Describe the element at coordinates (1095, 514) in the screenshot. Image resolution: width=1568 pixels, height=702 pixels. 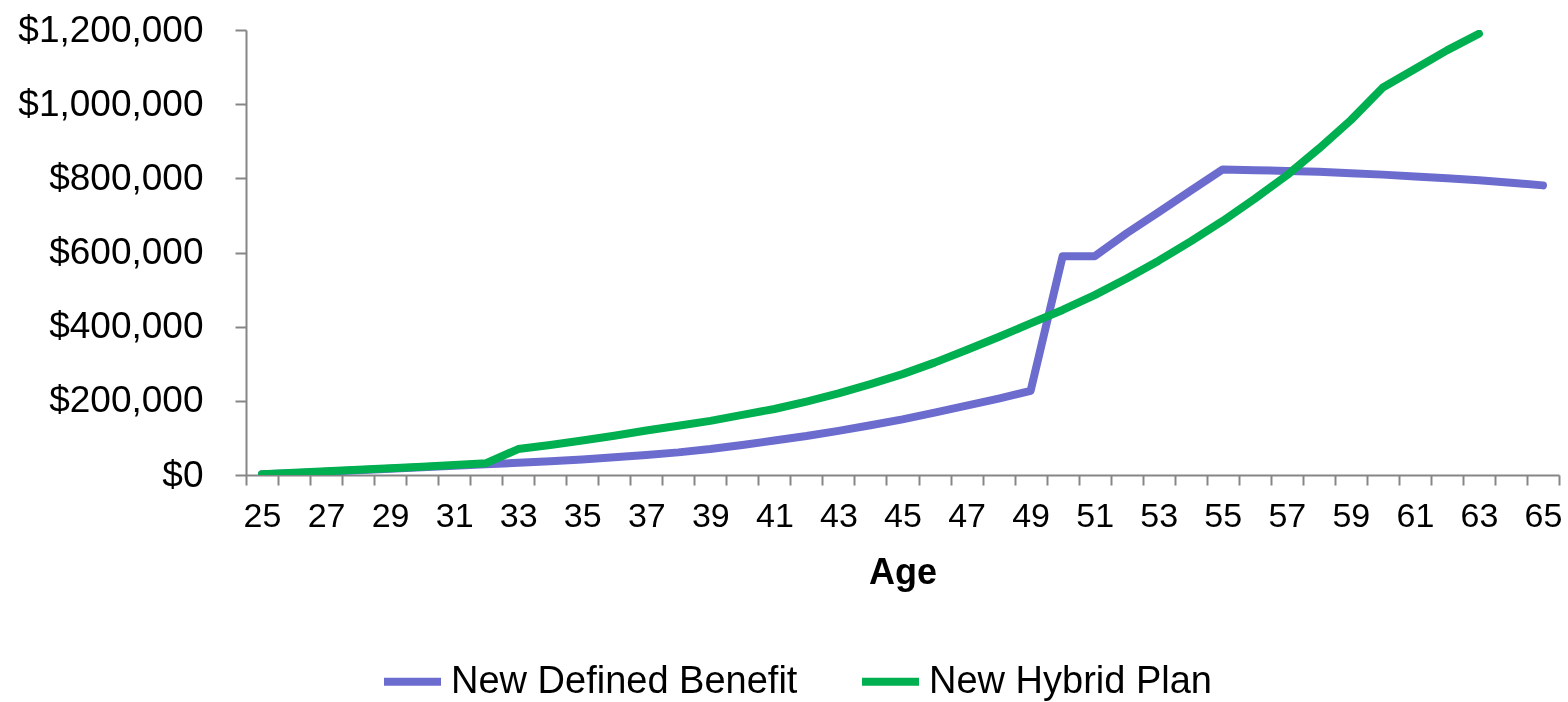
I see `x-tick-label: 51` at that location.